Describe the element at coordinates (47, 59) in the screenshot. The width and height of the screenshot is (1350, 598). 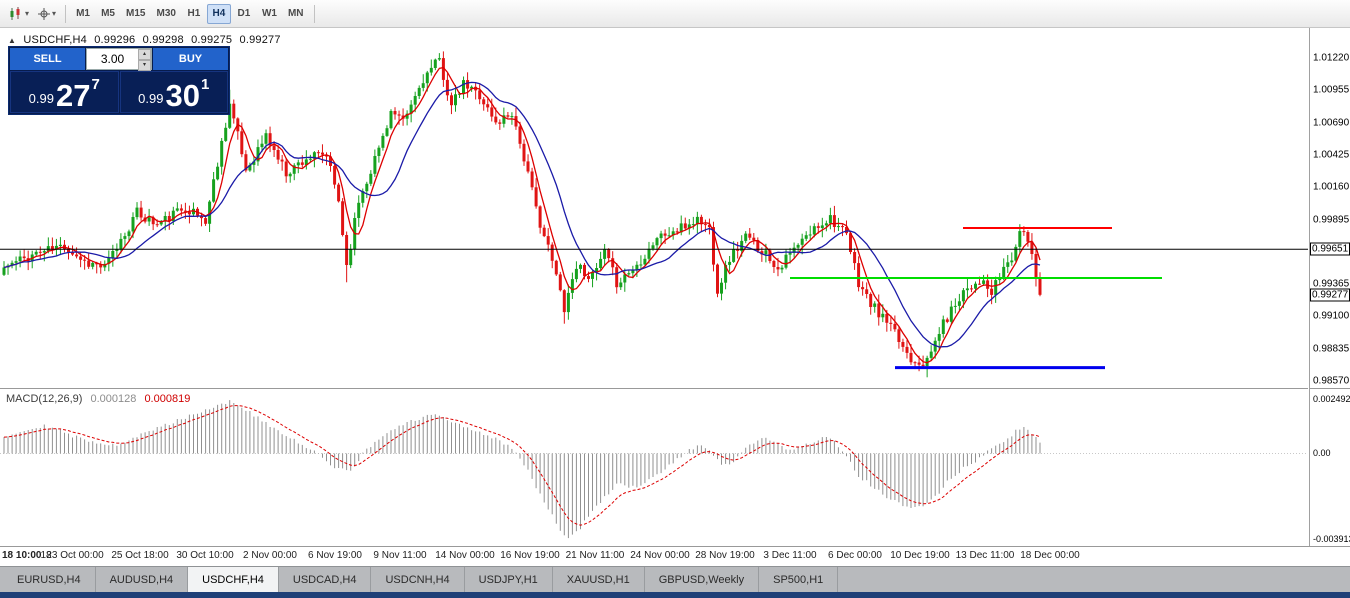
I see `sell-button: SELL` at that location.